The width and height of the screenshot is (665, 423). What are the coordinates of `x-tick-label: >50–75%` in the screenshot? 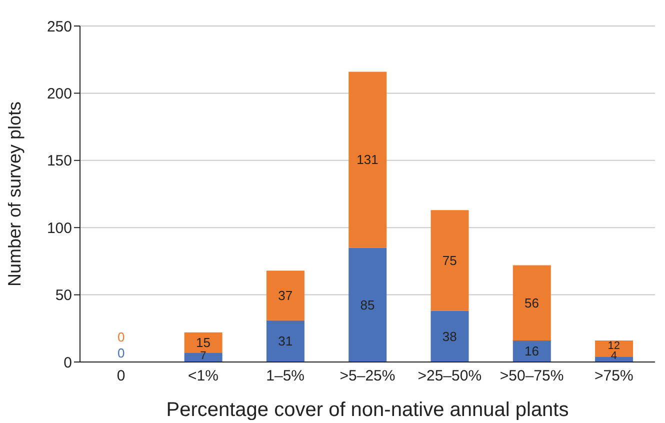 It's located at (532, 376).